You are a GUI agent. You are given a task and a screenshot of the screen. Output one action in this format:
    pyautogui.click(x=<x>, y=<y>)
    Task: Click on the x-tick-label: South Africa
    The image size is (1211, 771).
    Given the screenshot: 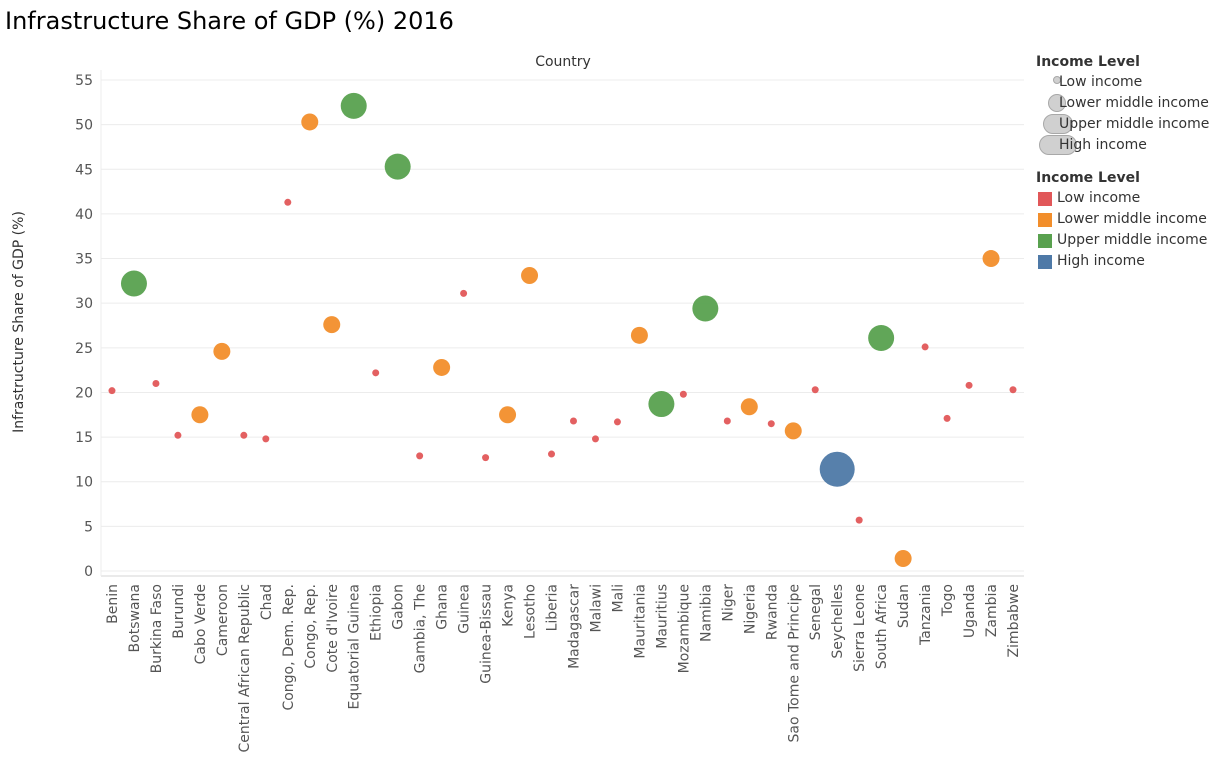 What is the action you would take?
    pyautogui.click(x=882, y=626)
    